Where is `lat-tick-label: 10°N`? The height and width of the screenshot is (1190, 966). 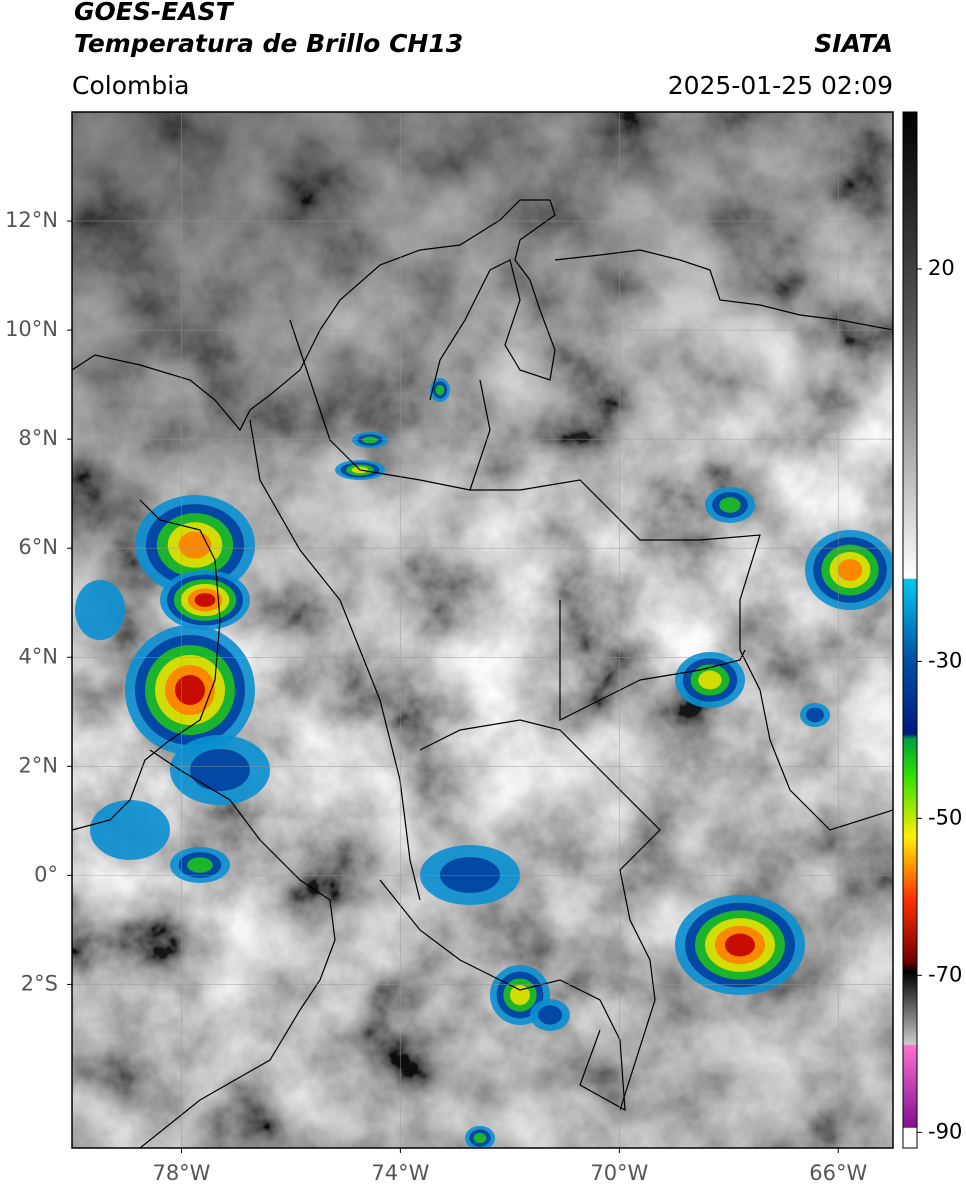
lat-tick-label: 10°N is located at coordinates (31, 329).